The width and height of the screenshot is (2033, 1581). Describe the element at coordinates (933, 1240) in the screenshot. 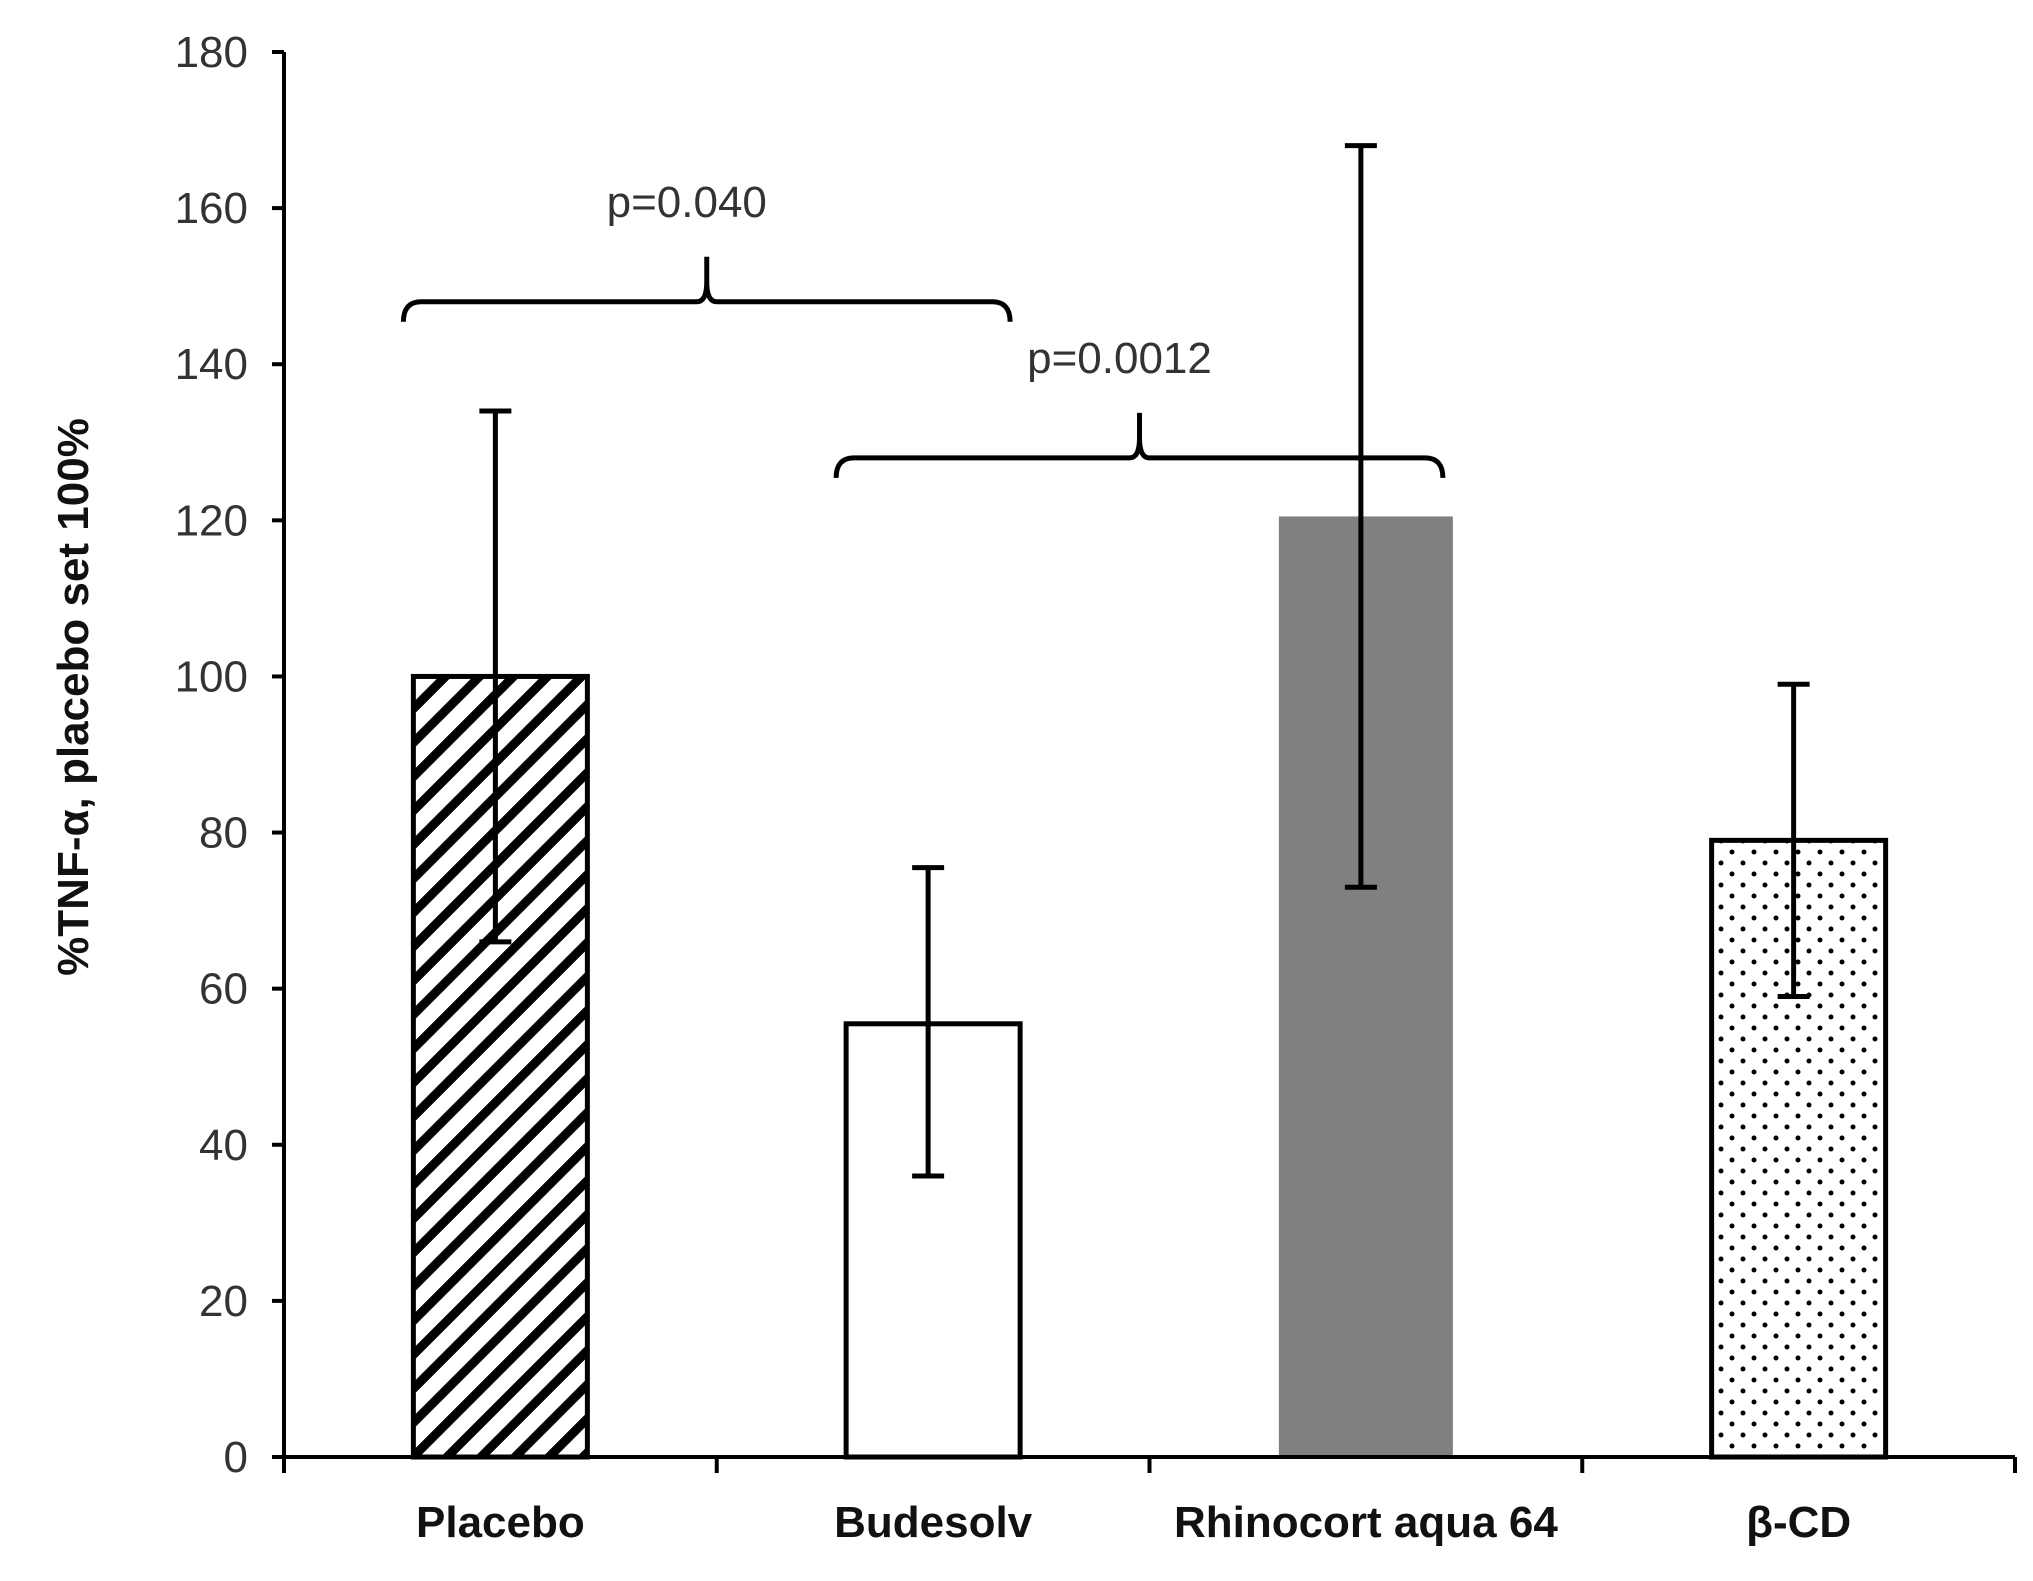

I see `bar-budesolv` at that location.